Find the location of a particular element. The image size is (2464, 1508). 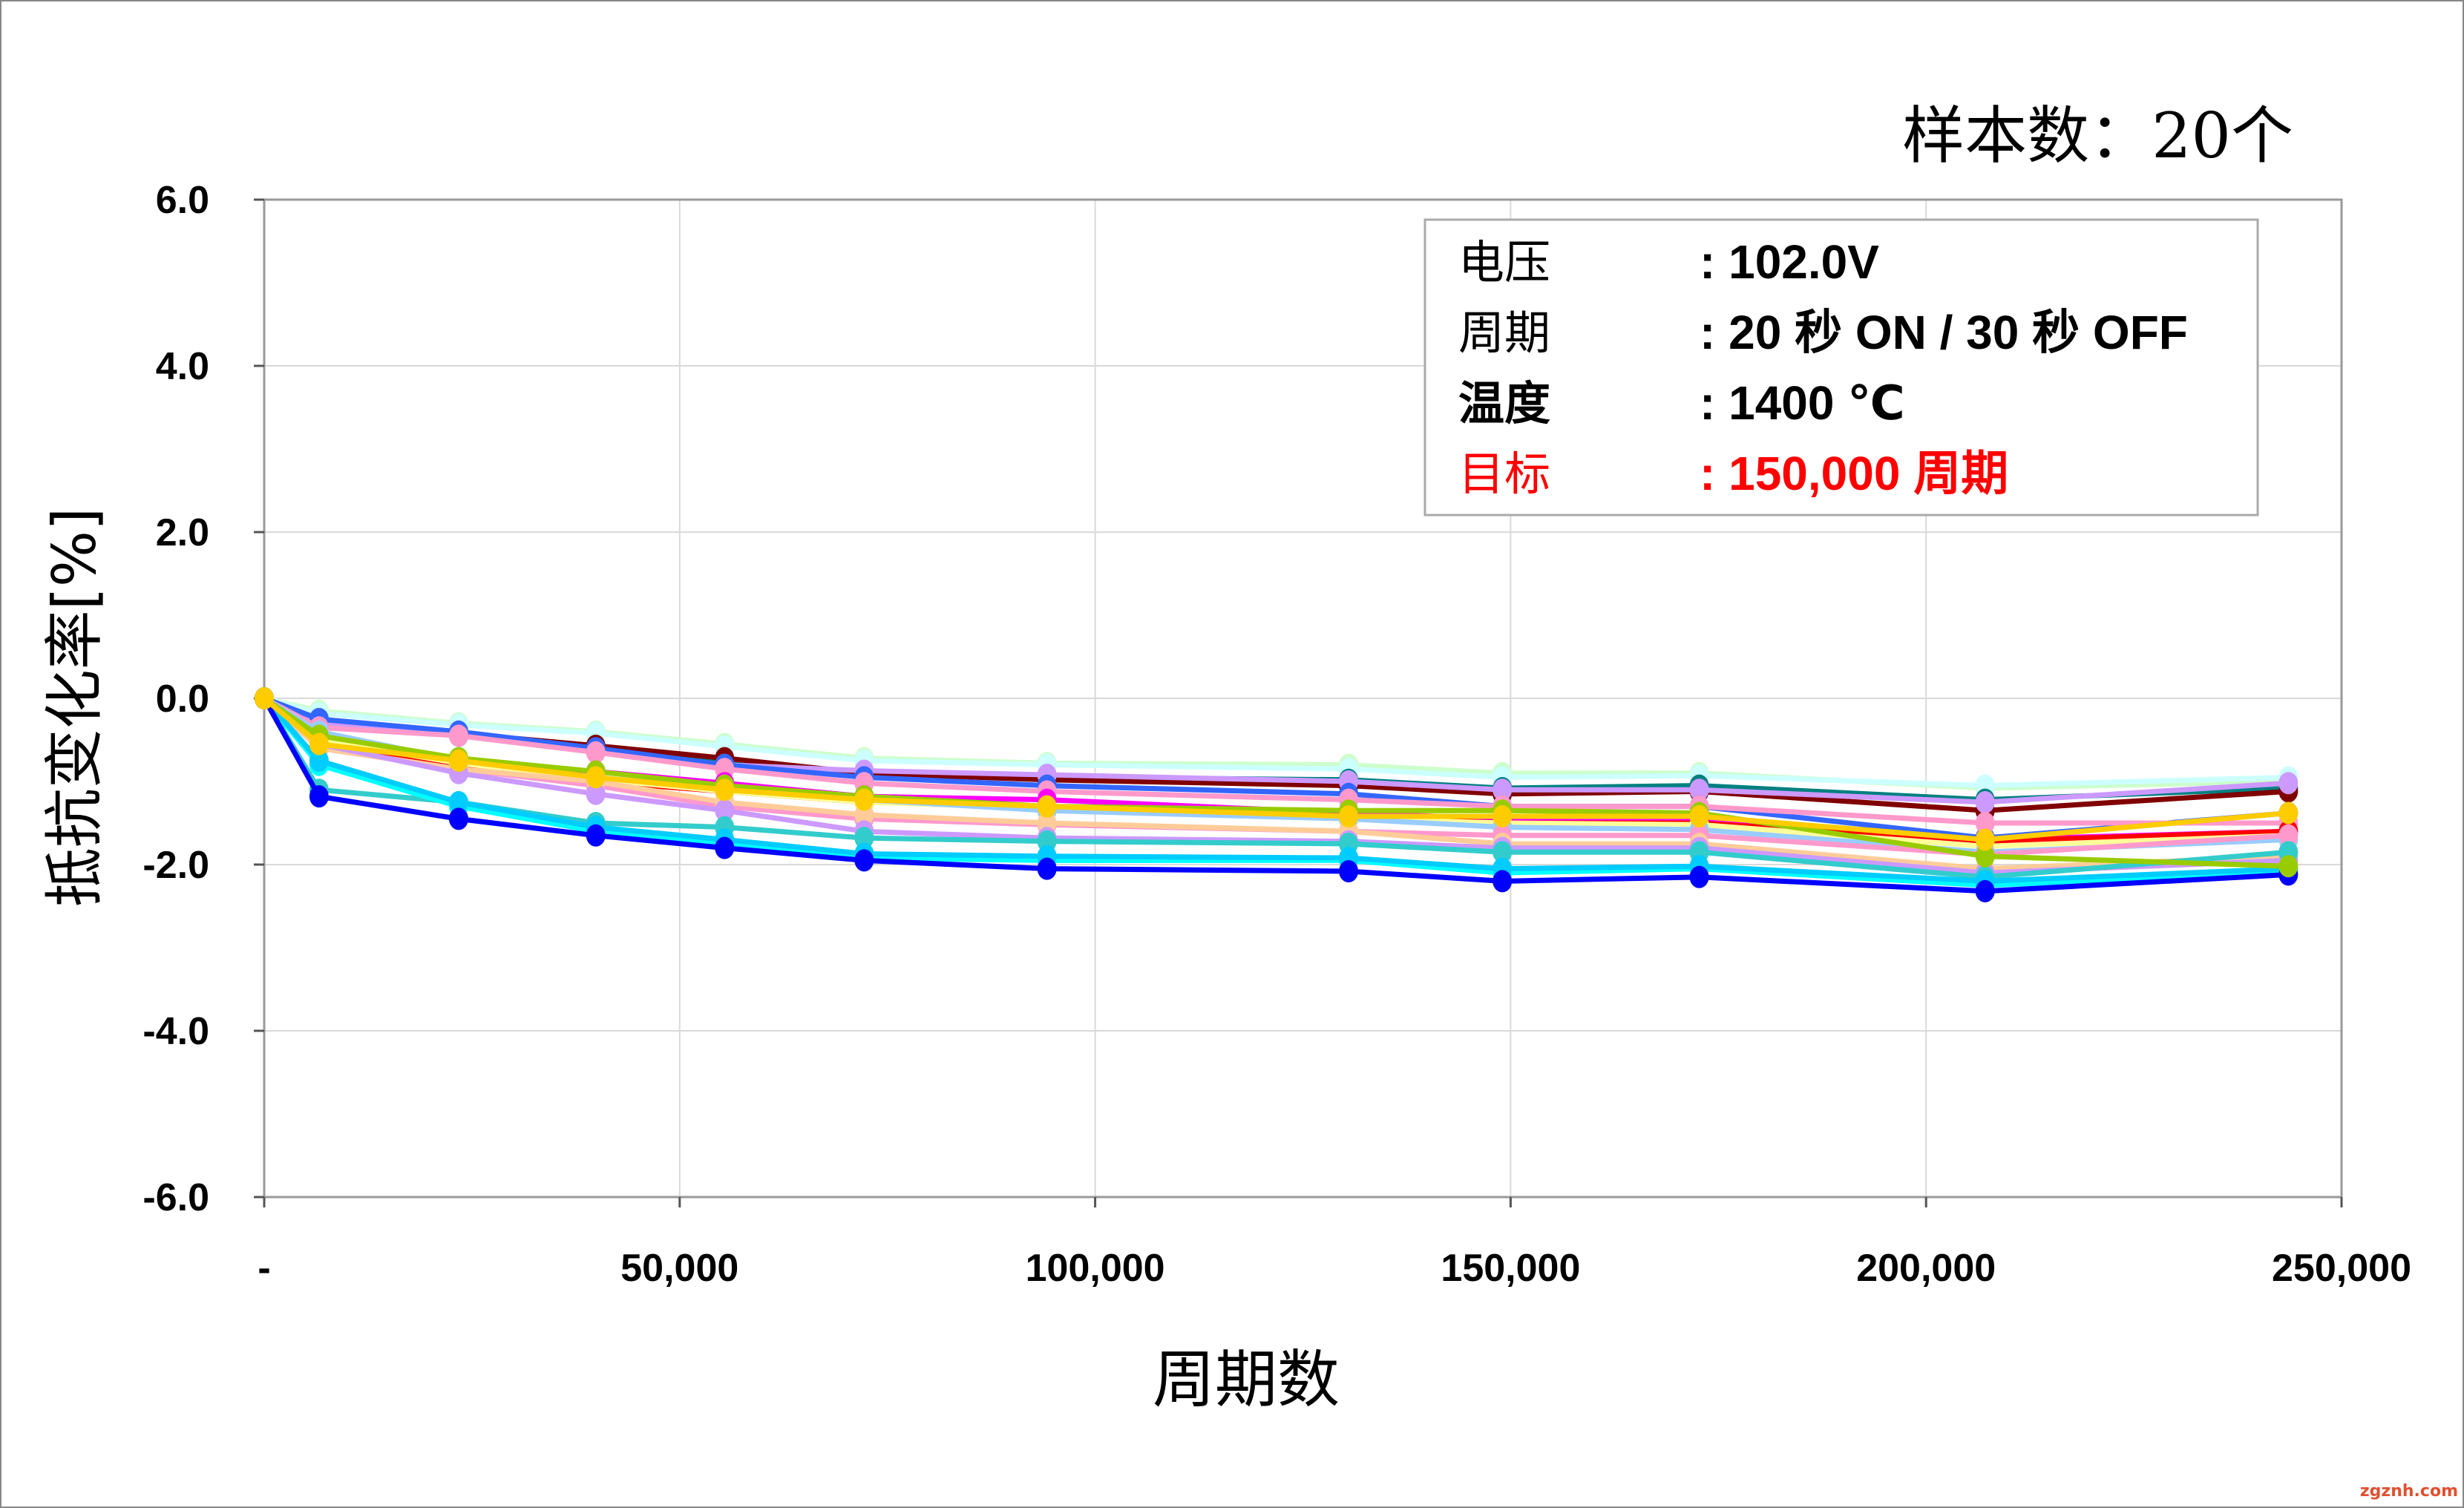

y-axis: 6.0 4.0 2.0 0.0 -2.0 -4.0 -6.0 is located at coordinates (203, 699).